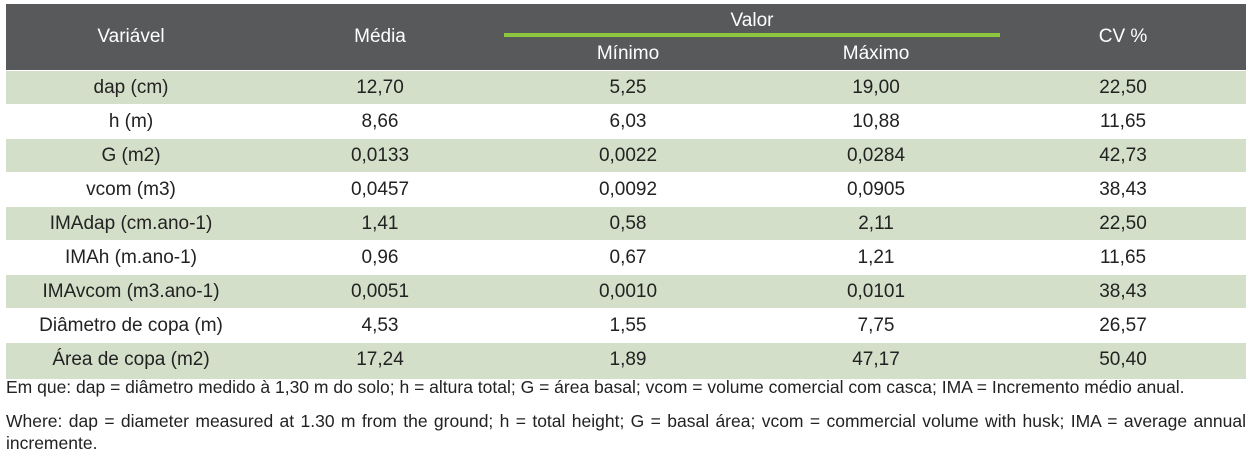 This screenshot has height=456, width=1248. I want to click on cell-min: 6,03, so click(628, 121).